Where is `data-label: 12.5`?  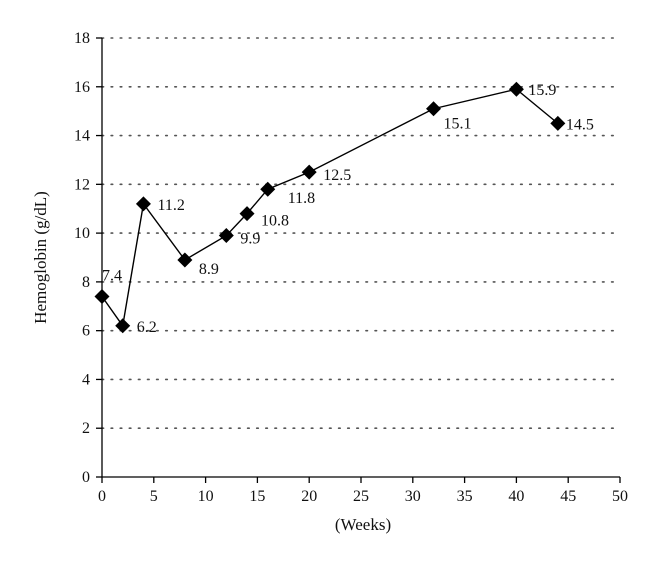
data-label: 12.5 is located at coordinates (337, 175).